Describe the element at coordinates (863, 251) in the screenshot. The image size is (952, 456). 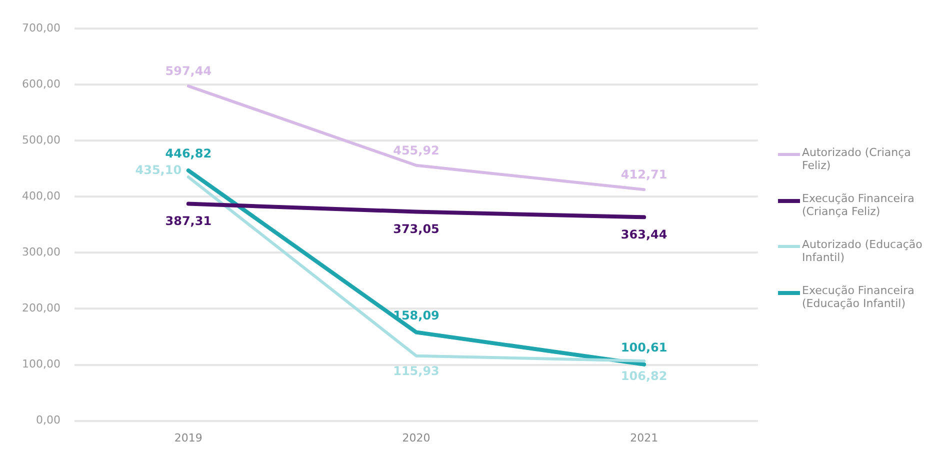
I see `legend-label: Autorizado (Educação Infantil)` at that location.